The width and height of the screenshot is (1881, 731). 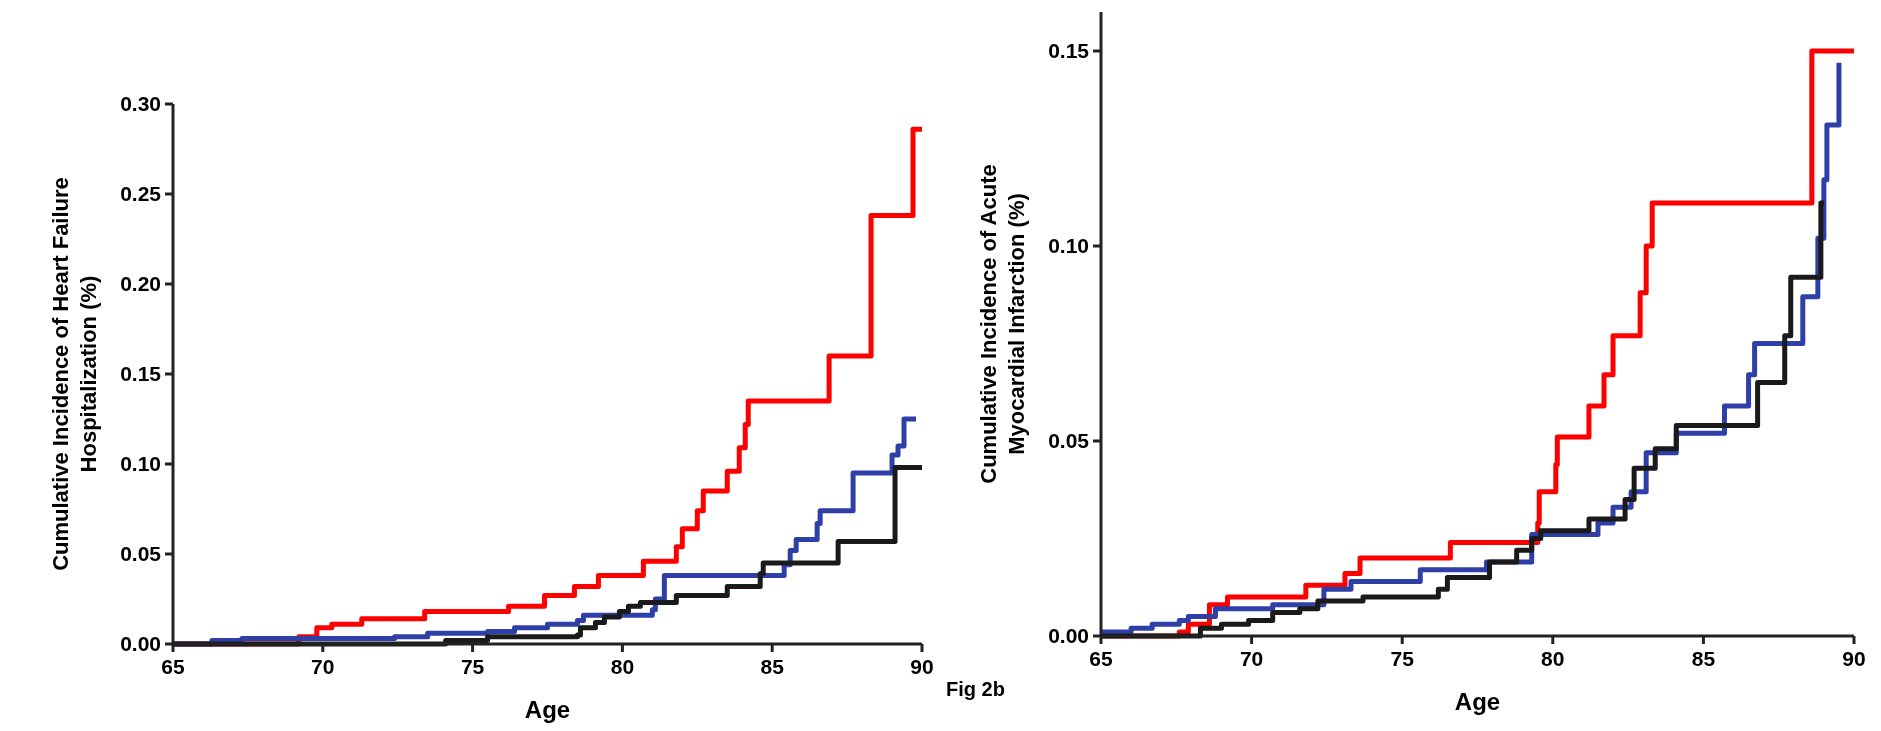 I want to click on y-tick-label: 0.25, so click(x=141, y=194).